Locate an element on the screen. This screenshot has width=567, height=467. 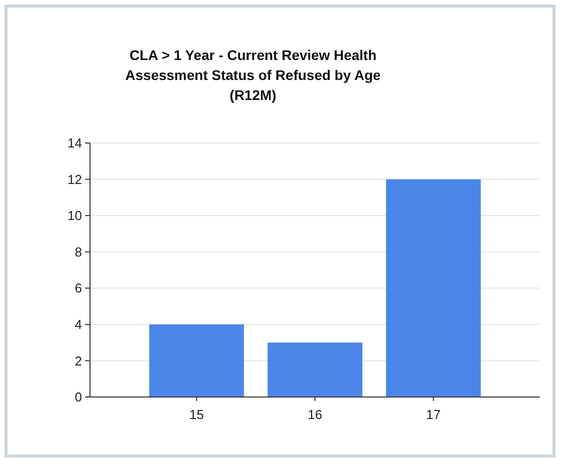
y-tick-label: 12 is located at coordinates (75, 179).